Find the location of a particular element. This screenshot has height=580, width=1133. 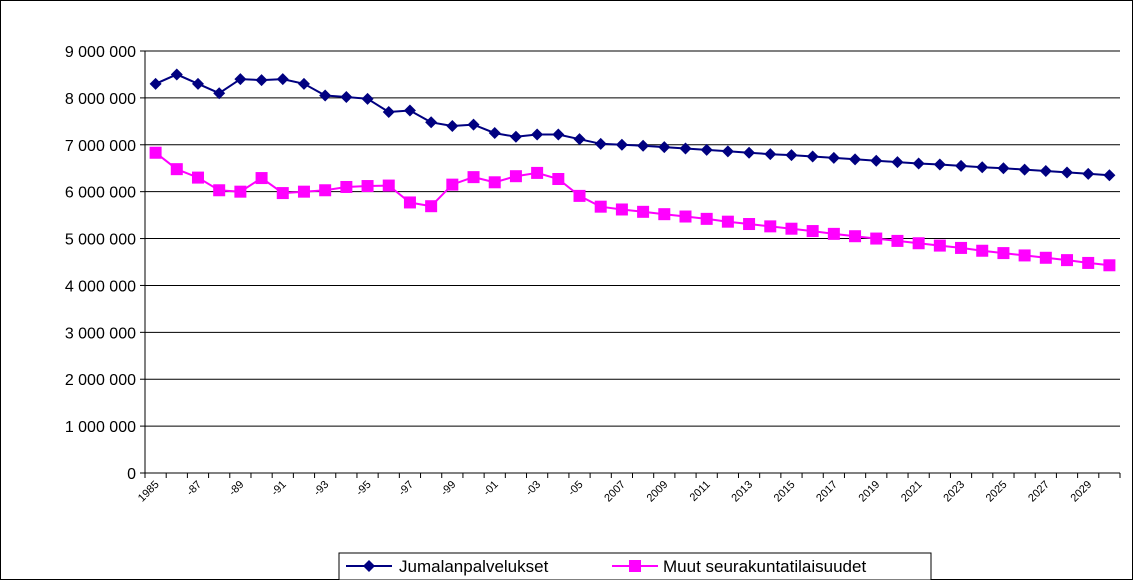

x-tick-label: 2011 is located at coordinates (700, 491).